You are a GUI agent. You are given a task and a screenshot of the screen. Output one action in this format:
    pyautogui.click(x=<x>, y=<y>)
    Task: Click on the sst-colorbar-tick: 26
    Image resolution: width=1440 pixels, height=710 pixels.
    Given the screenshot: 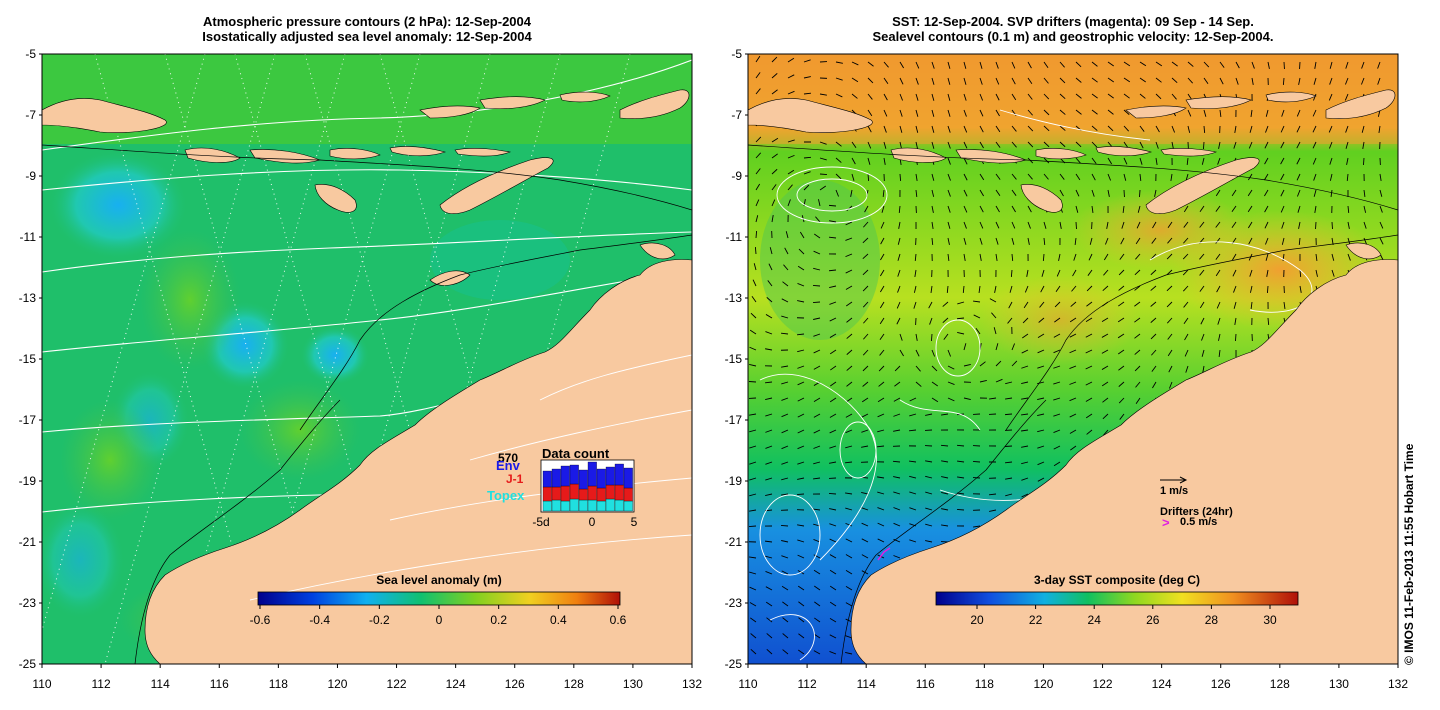 What is the action you would take?
    pyautogui.click(x=1153, y=620)
    